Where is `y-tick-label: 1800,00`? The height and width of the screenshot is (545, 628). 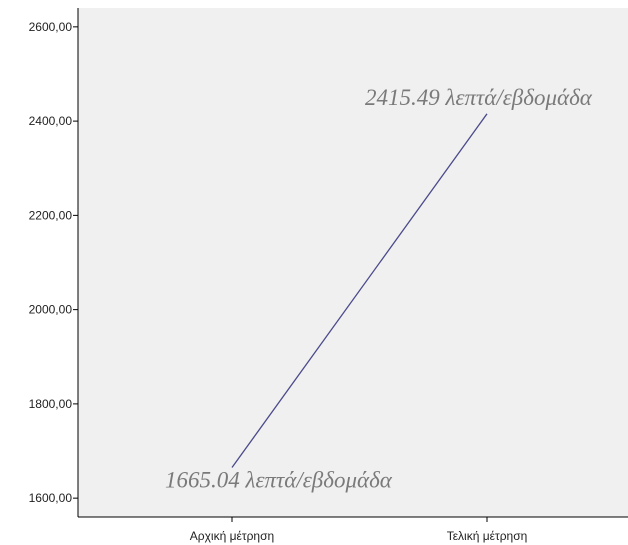 y-tick-label: 1800,00 is located at coordinates (51, 404).